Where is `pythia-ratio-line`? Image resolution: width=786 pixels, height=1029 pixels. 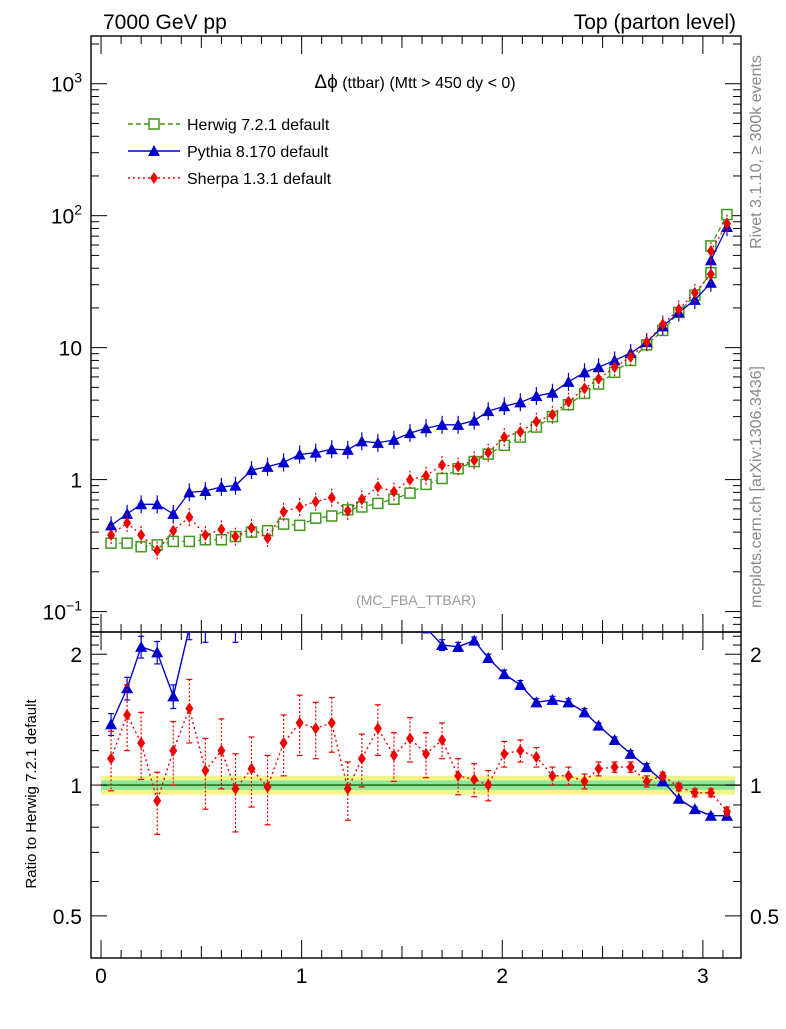 pythia-ratio-line is located at coordinates (418, 724).